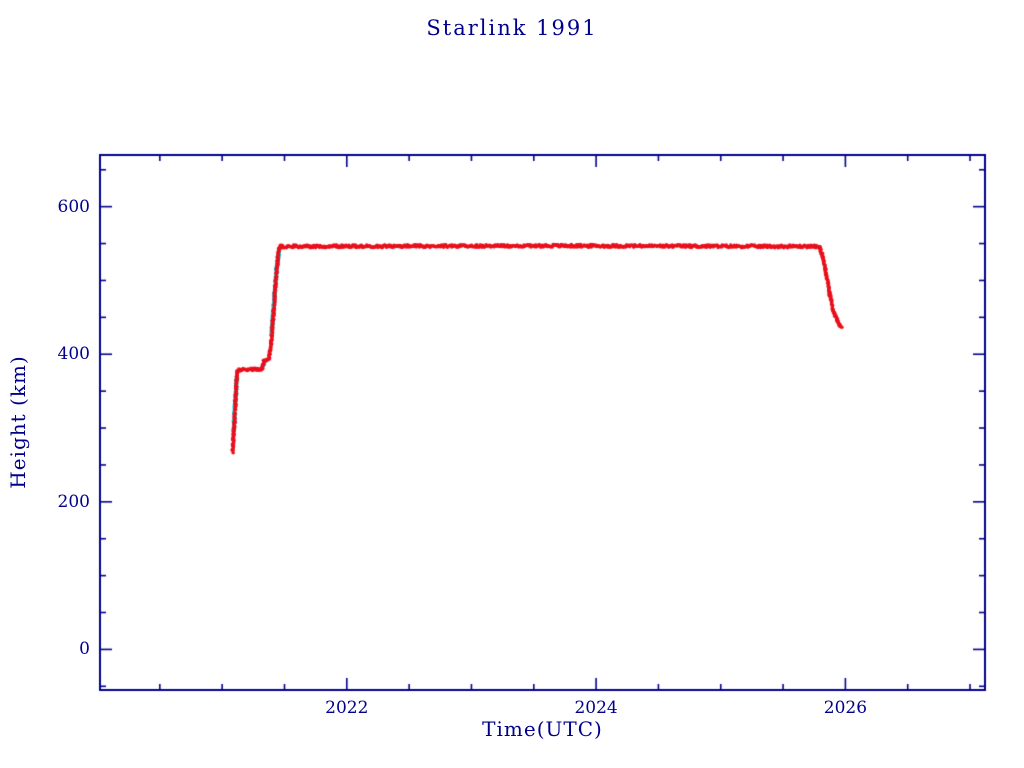  What do you see at coordinates (73, 206) in the screenshot?
I see `y-tick-label: 600` at bounding box center [73, 206].